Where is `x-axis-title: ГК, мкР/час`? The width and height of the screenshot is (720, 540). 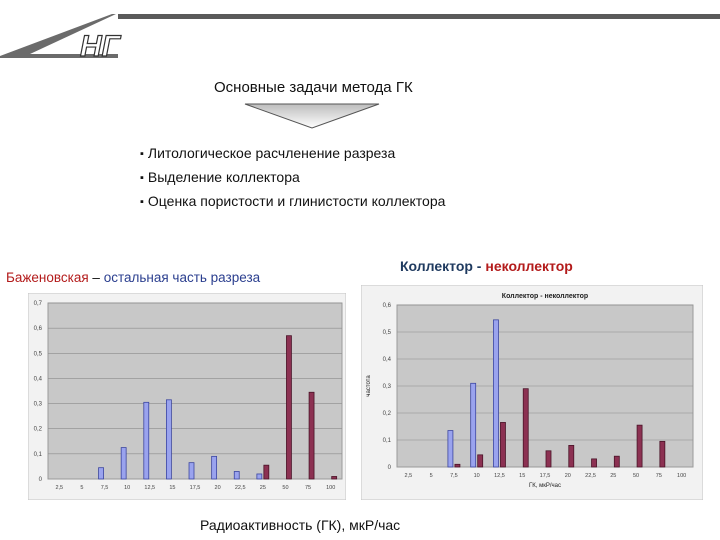
x-axis-title: ГК, мкР/час is located at coordinates (545, 486).